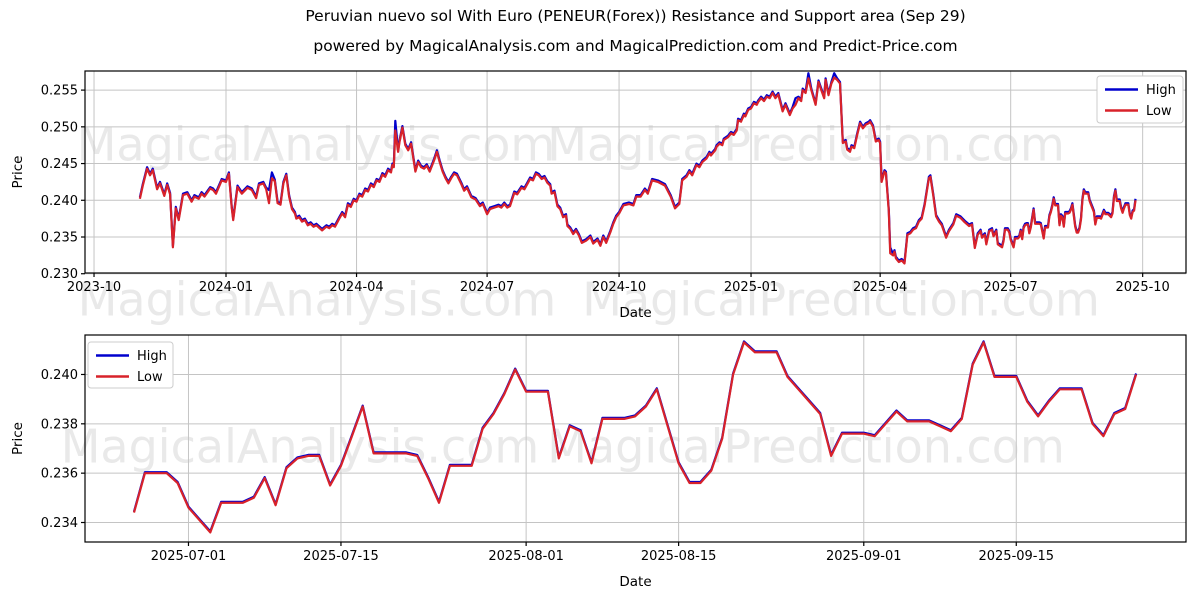 Image resolution: width=1200 pixels, height=600 pixels. Describe the element at coordinates (356, 287) in the screenshot. I see `x-tick-label: 2024-04` at that location.